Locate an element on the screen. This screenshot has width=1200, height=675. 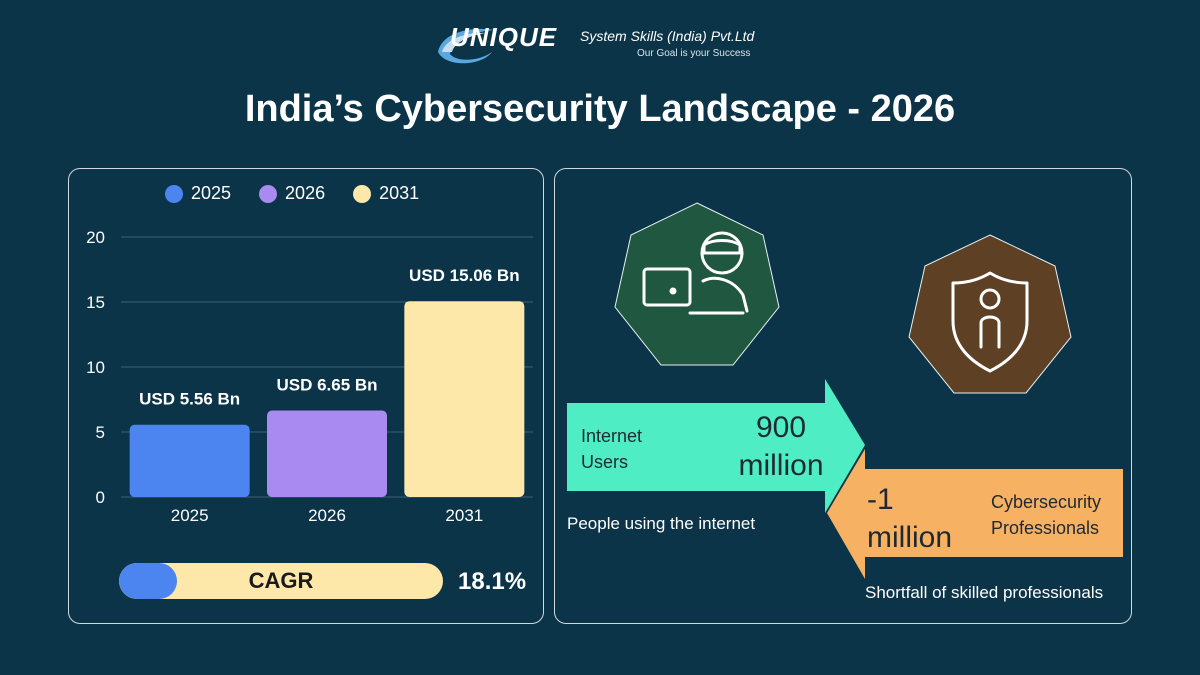
internet-users-value-line1: 900 is located at coordinates (781, 427).